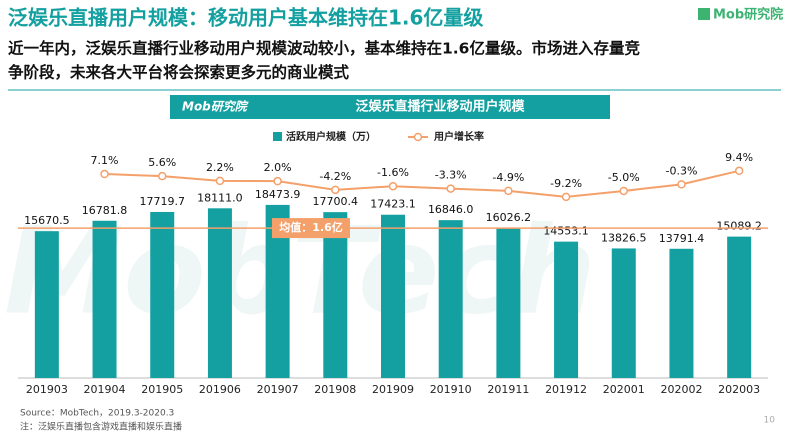  What do you see at coordinates (508, 389) in the screenshot?
I see `x-tick-label: 201911` at bounding box center [508, 389].